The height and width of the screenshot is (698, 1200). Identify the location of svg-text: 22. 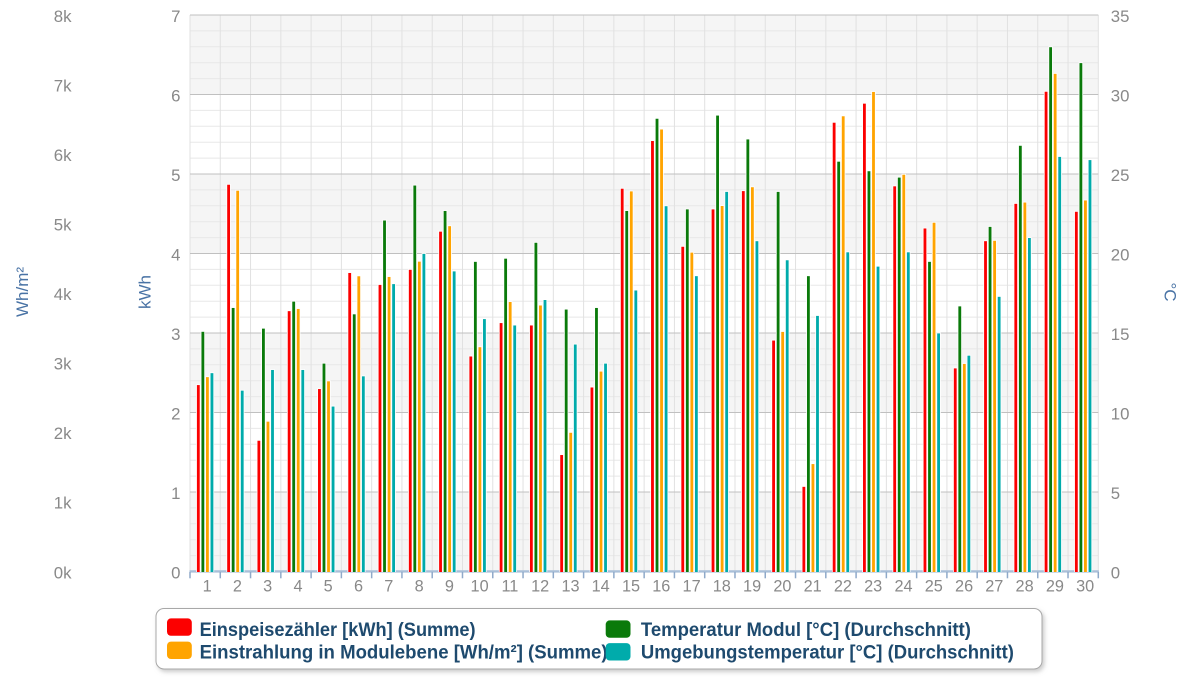
(843, 587).